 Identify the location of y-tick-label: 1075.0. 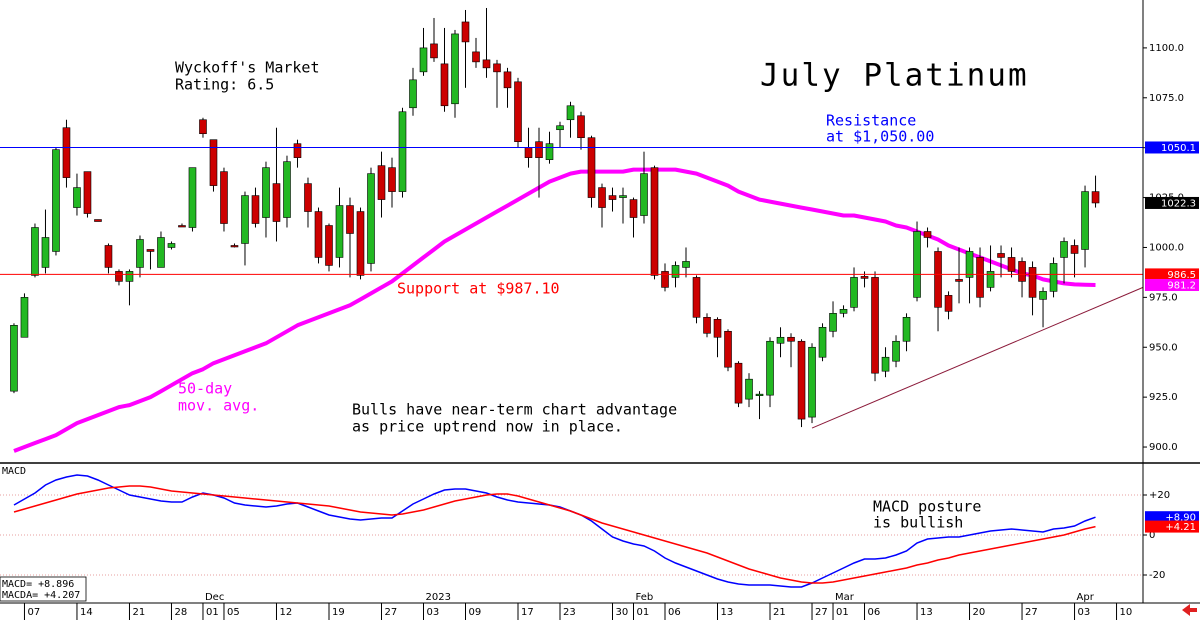
(1166, 98).